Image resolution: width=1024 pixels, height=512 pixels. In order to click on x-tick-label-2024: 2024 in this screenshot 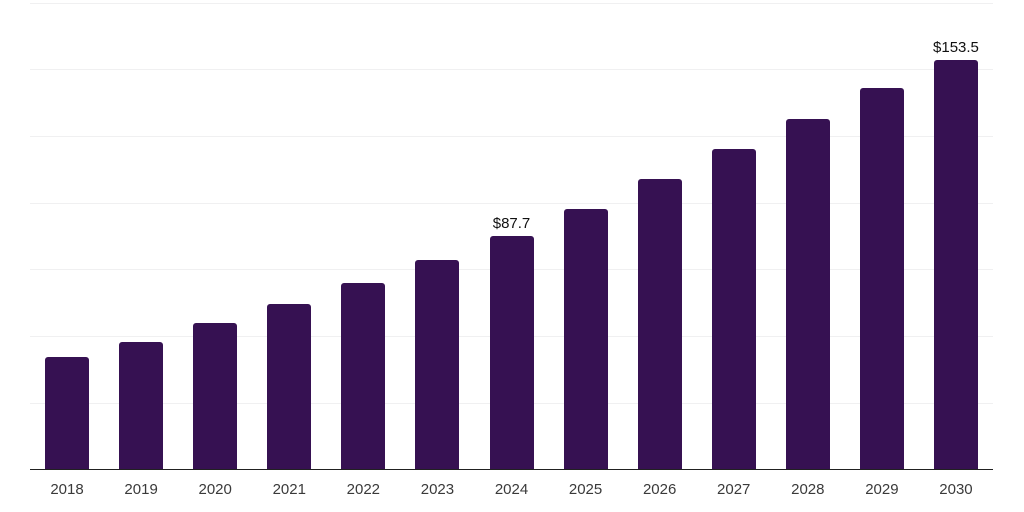, I will do `click(511, 489)`.